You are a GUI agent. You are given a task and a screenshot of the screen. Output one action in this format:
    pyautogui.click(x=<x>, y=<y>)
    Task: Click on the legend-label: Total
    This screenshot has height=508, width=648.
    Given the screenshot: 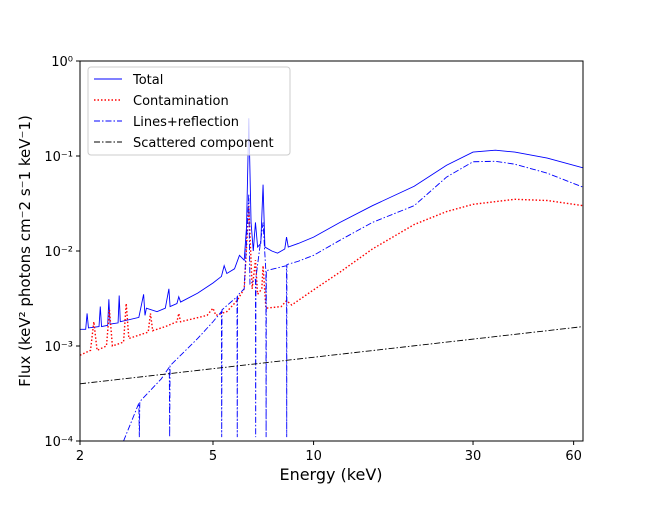 What is the action you would take?
    pyautogui.click(x=147, y=80)
    